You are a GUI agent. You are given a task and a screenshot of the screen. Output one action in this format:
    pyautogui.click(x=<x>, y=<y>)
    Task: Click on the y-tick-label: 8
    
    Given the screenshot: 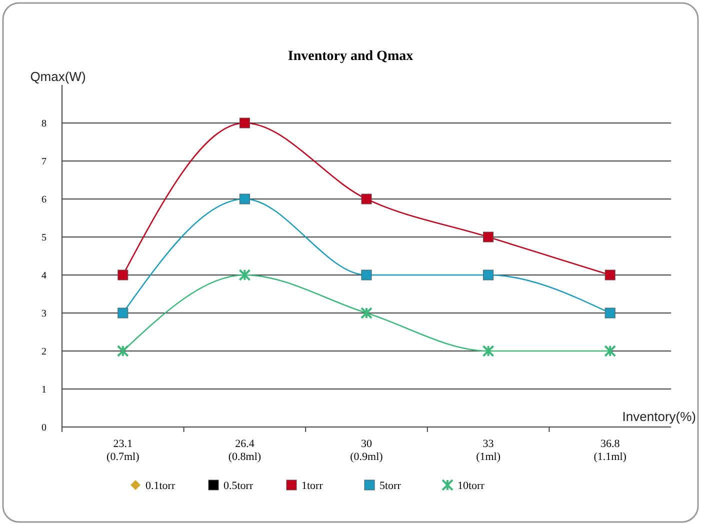 What is the action you would take?
    pyautogui.click(x=44, y=124)
    